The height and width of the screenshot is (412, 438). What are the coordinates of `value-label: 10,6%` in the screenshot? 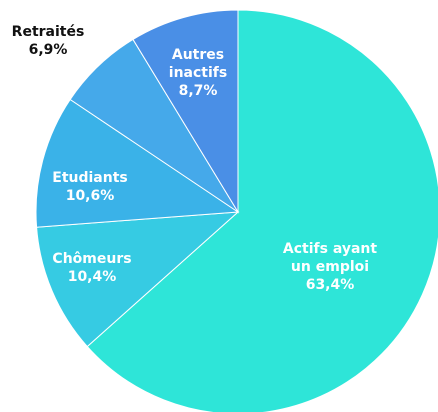 It's located at (90, 196).